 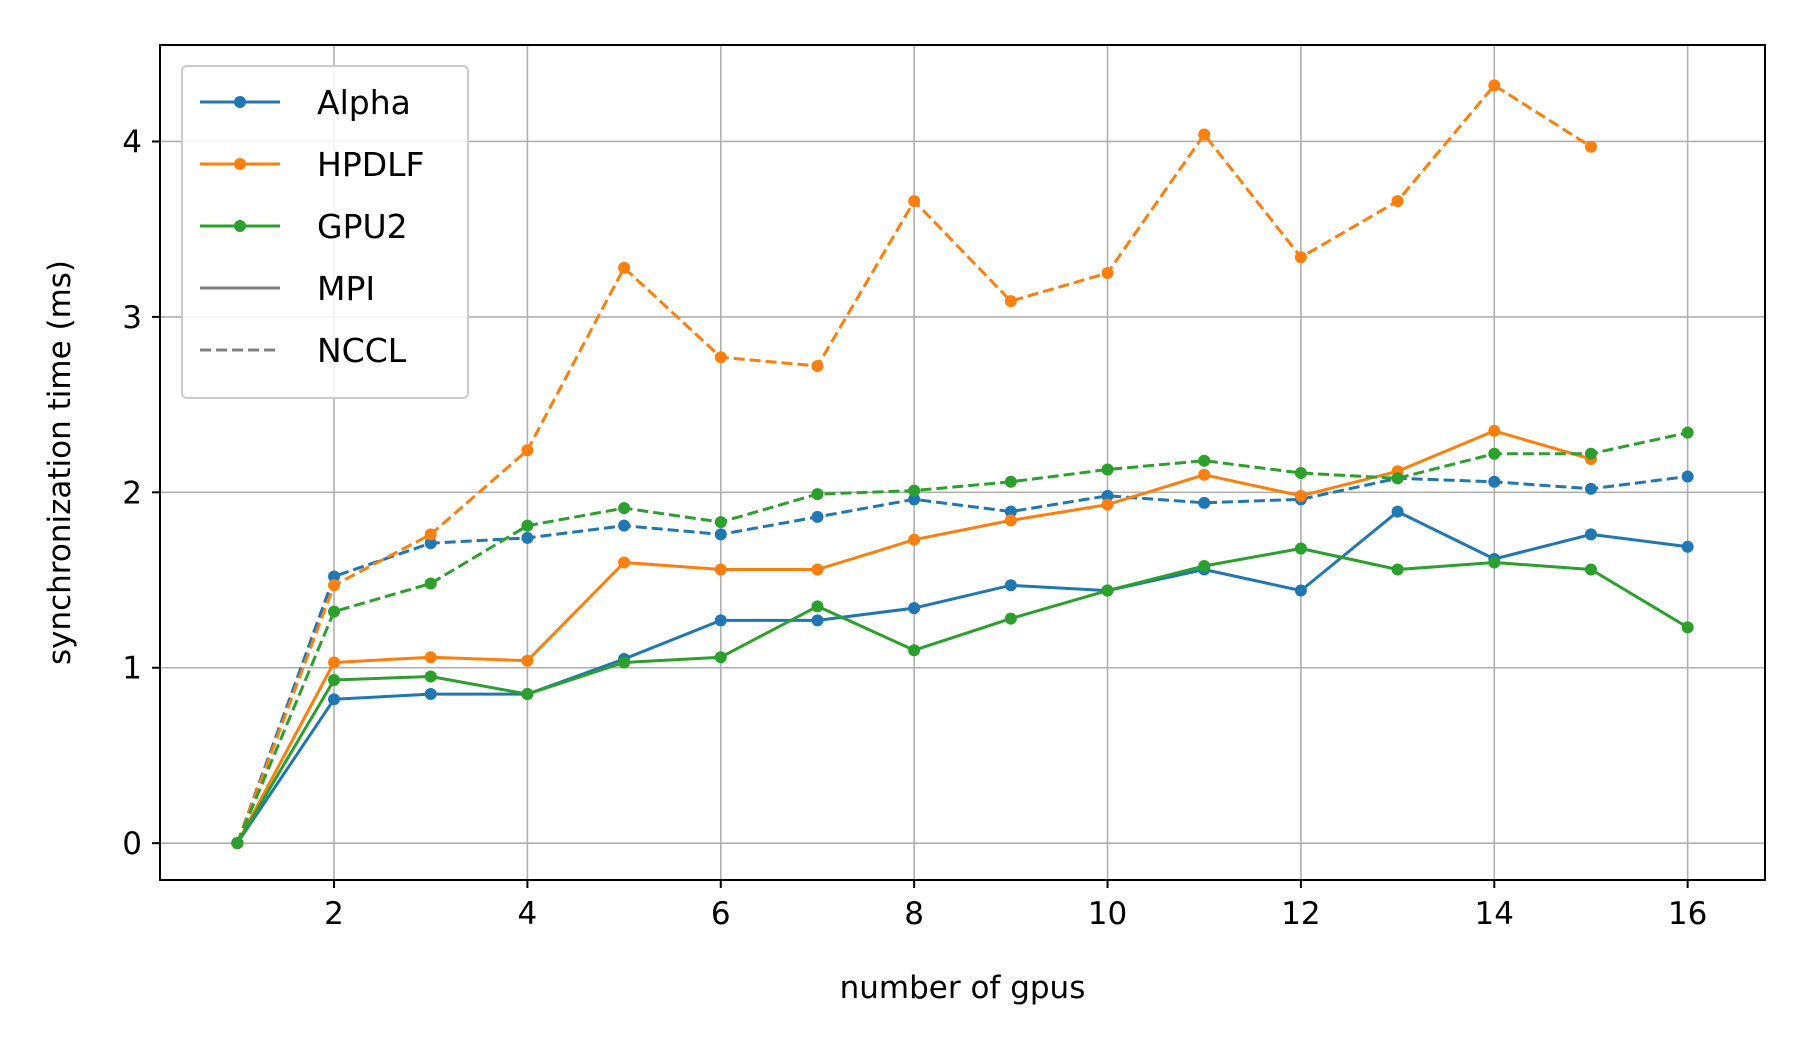 What do you see at coordinates (303, 350) in the screenshot?
I see `legend-item-nccl: NCCL` at bounding box center [303, 350].